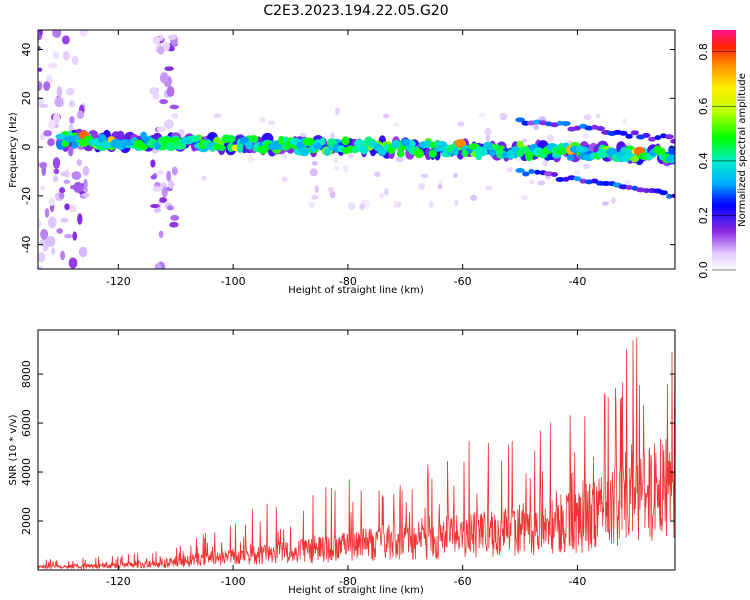 The image size is (750, 600). I want to click on bottom-y-tick-label: 6000, so click(26, 423).